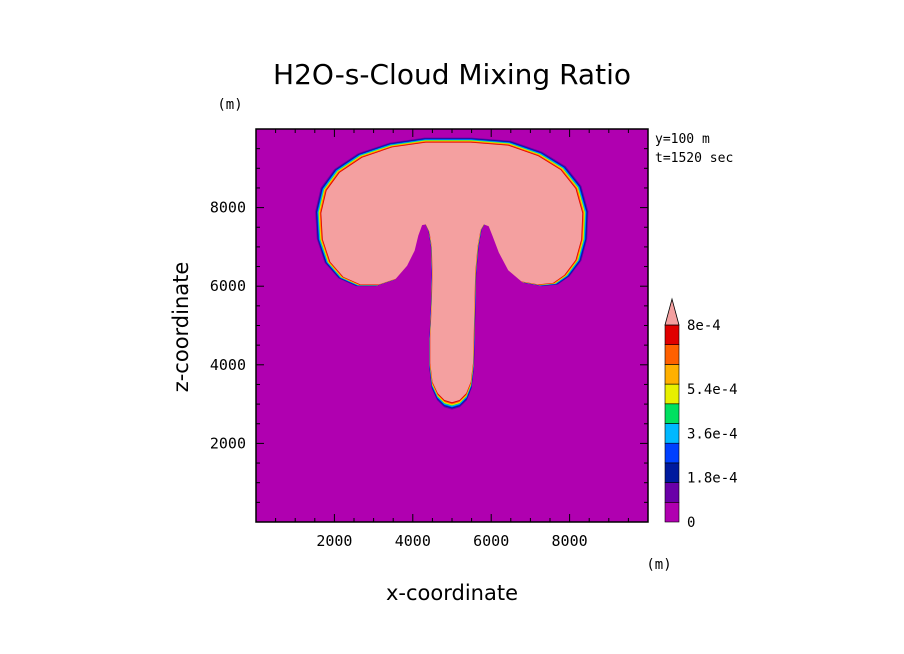 The image size is (904, 654). I want to click on y-tick-label: 2000, so click(228, 443).